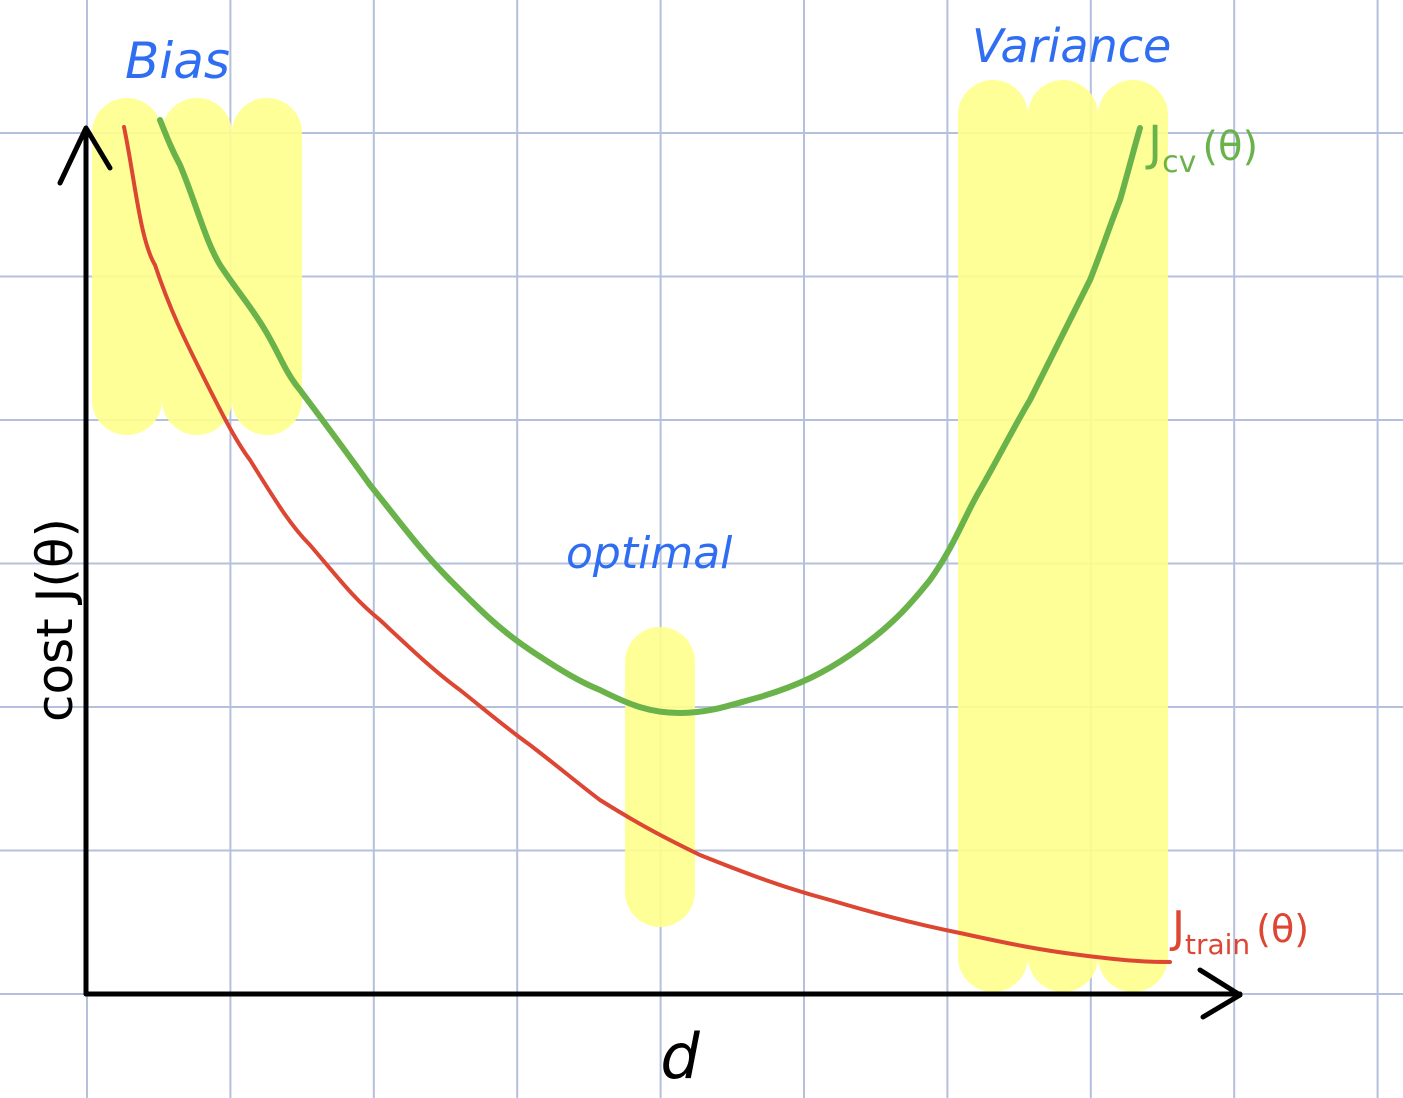  I want to click on variance-label: Variance, so click(1071, 46).